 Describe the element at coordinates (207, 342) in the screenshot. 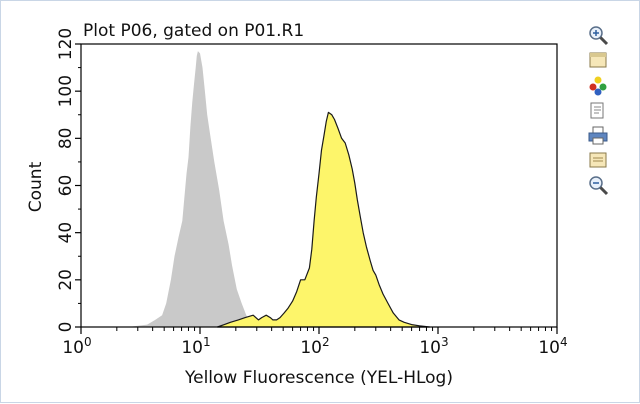

I see `x-tick-exponent: 1` at that location.